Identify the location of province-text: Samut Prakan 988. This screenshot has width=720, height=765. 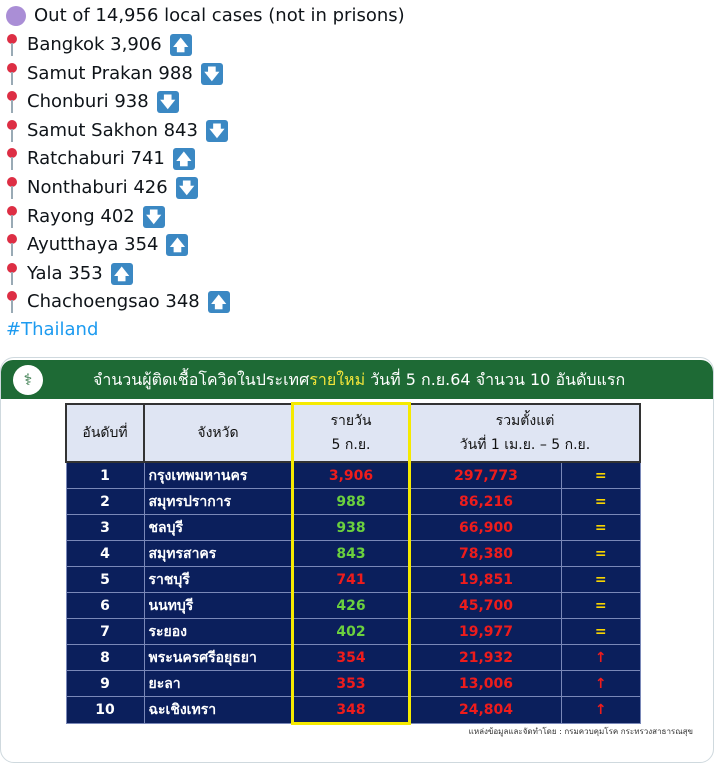
(110, 73).